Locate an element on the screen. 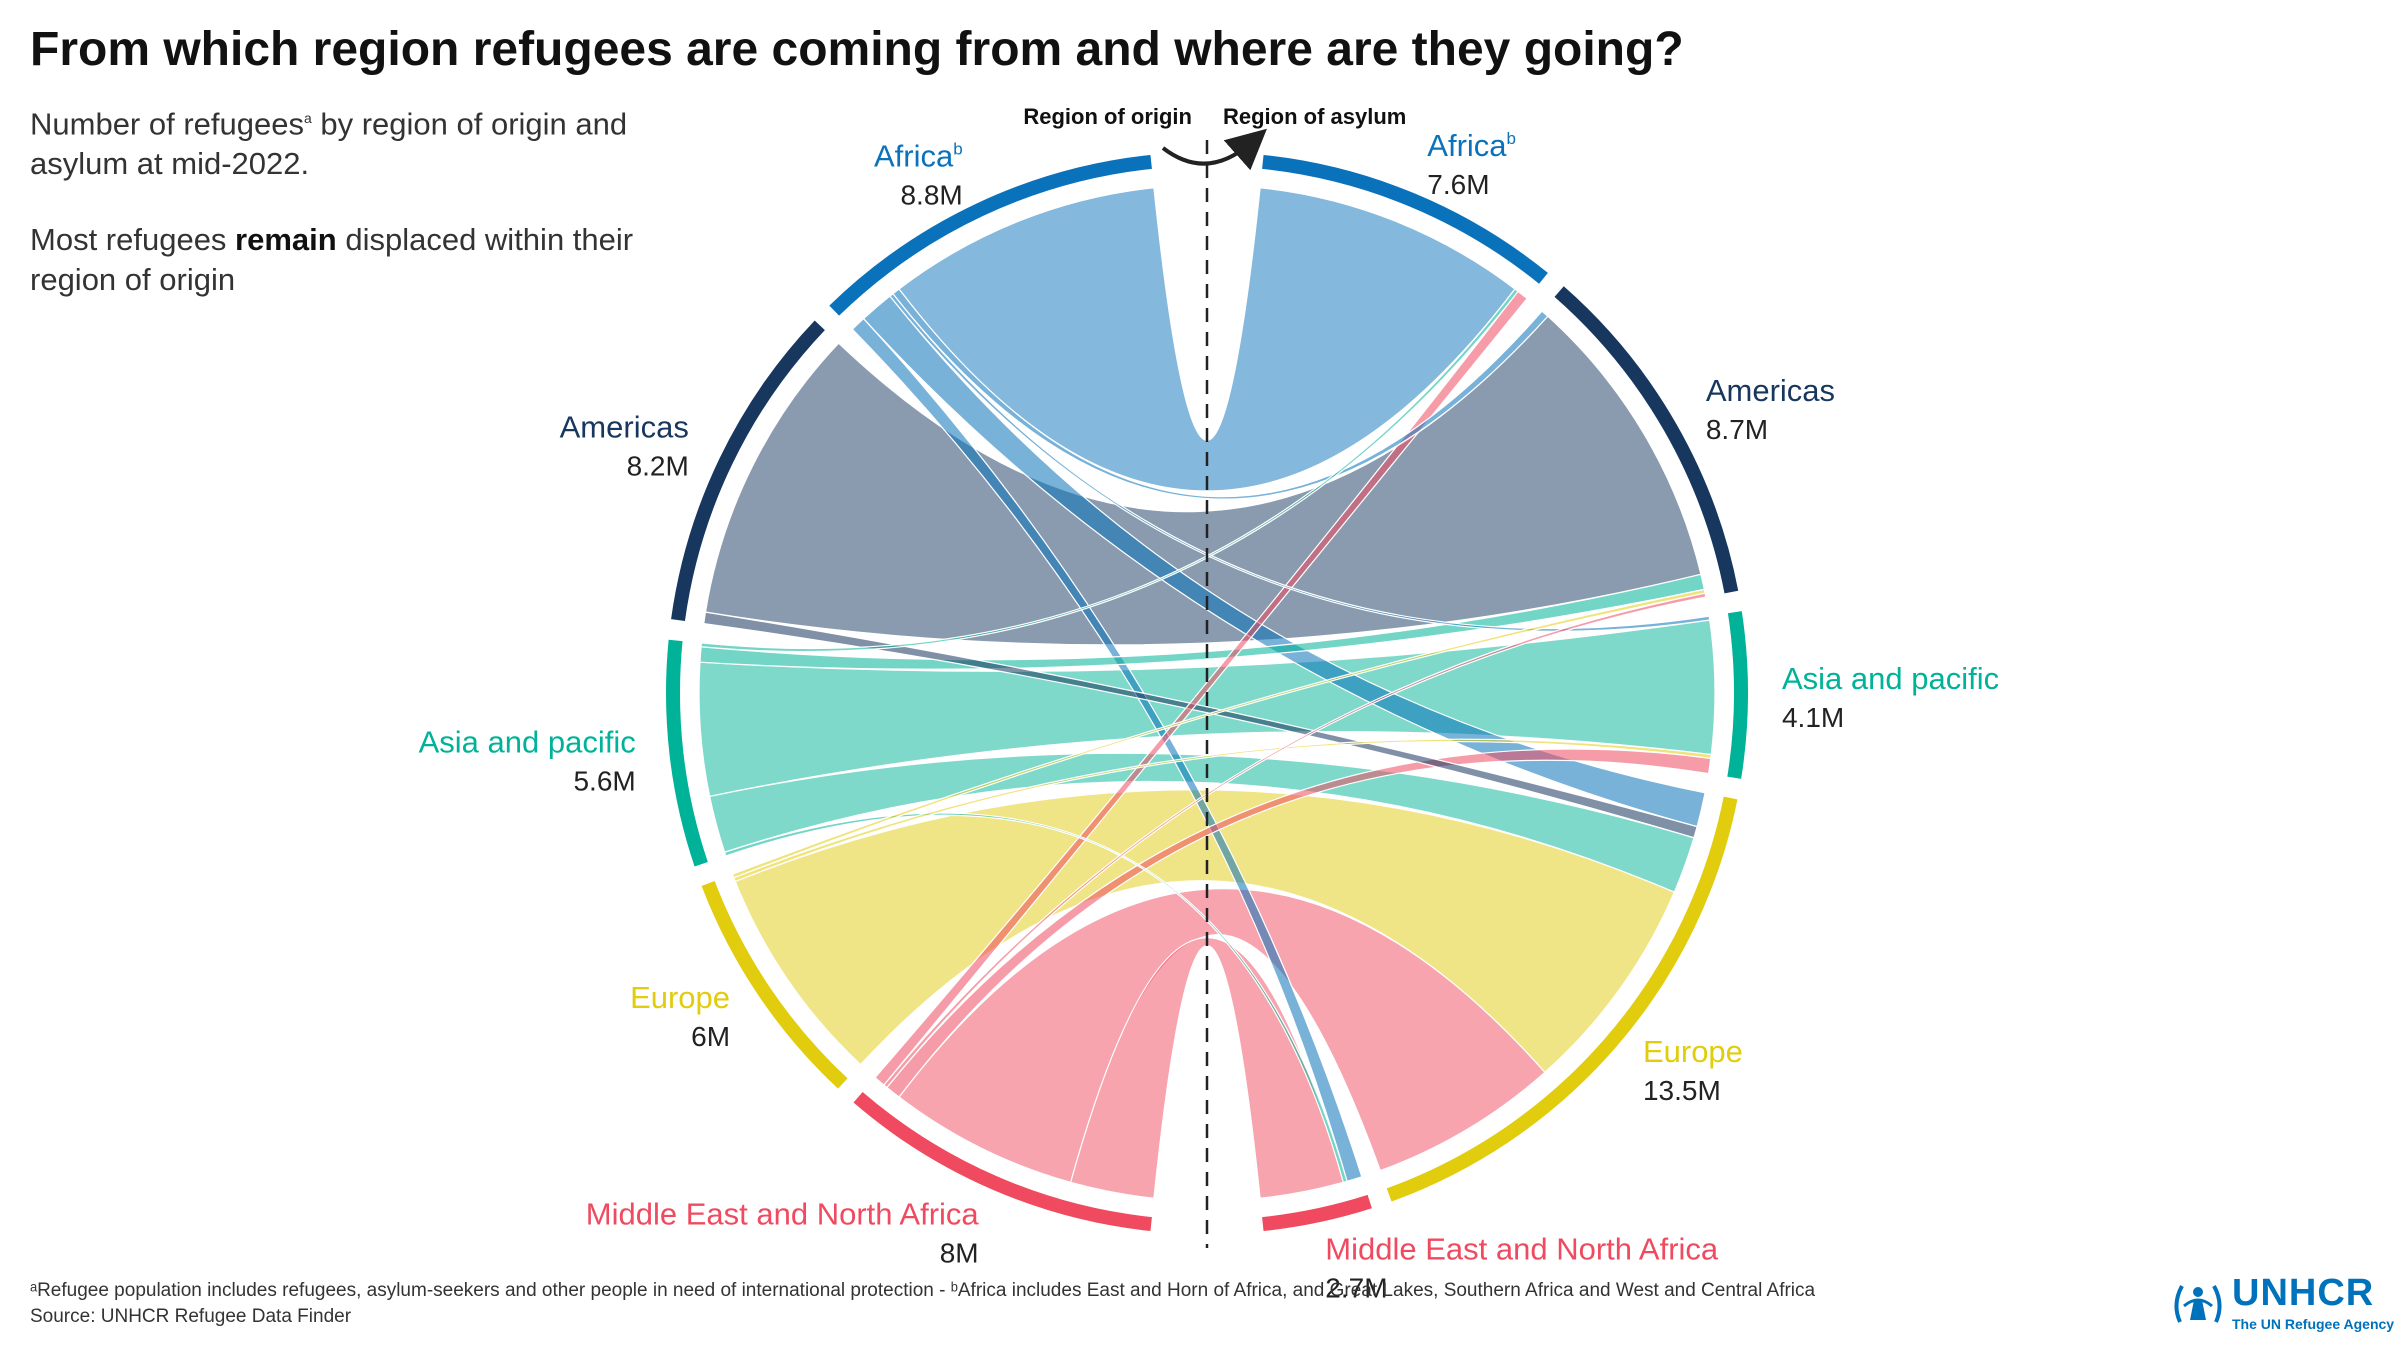 Image resolution: width=2400 pixels, height=1350 pixels. origin-arc-asia is located at coordinates (687, 753).